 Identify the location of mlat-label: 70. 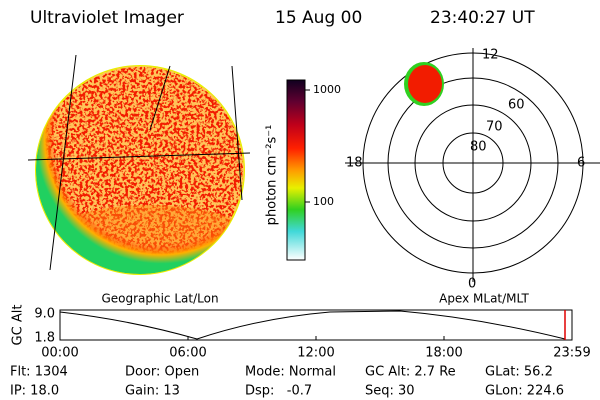
(494, 127).